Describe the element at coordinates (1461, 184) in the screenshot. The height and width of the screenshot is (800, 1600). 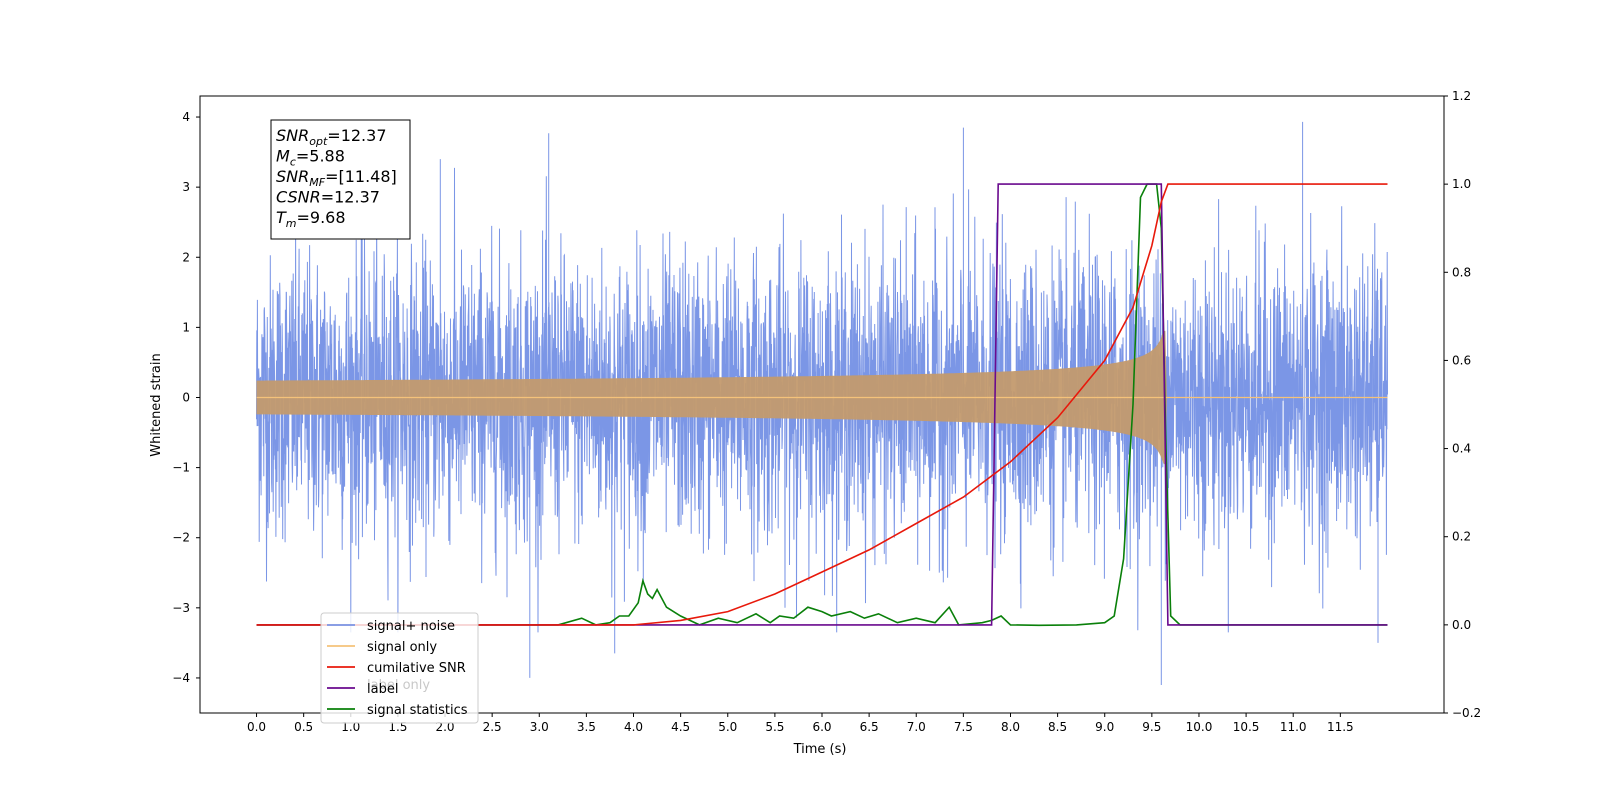
I see `y-tick-label-right: 1.0` at that location.